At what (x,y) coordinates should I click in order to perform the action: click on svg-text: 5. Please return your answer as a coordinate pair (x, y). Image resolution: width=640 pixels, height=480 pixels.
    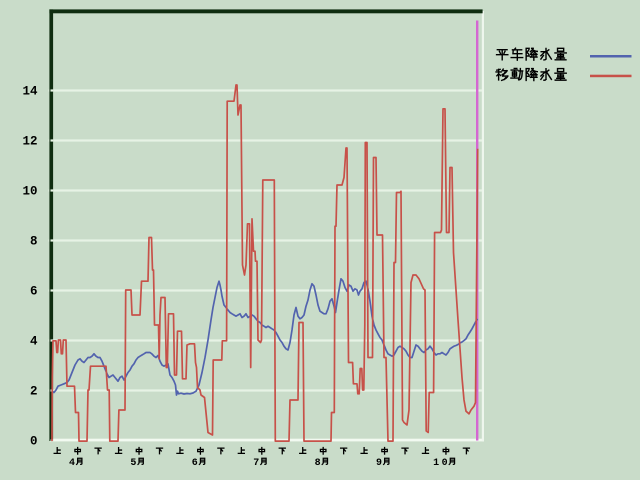
    Looking at the image, I should click on (133, 463).